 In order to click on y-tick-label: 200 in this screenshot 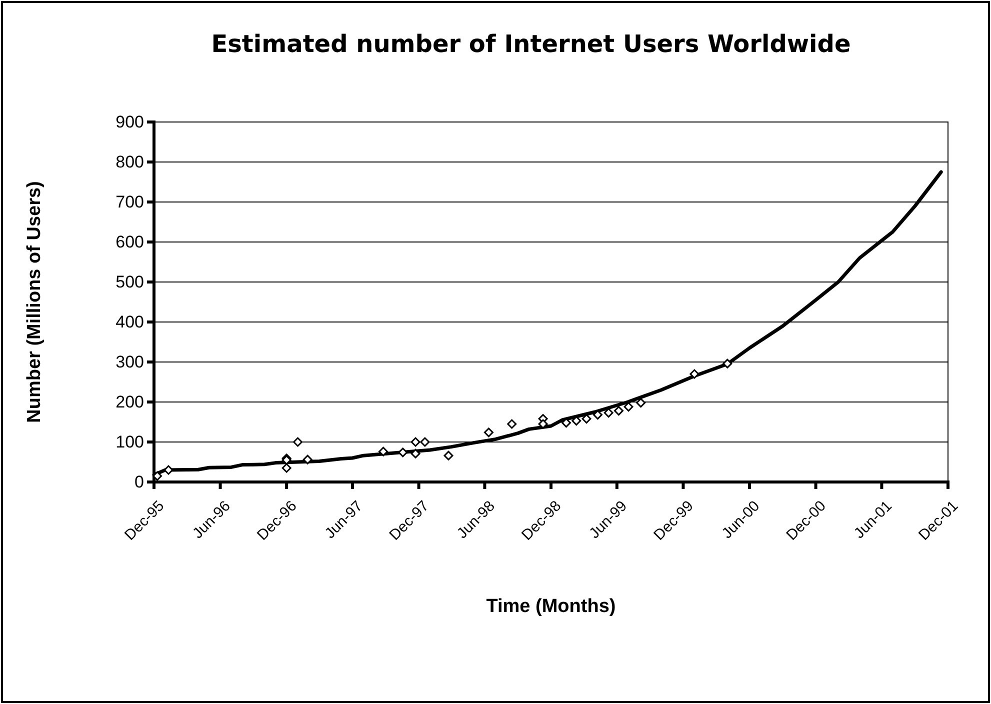, I will do `click(130, 402)`.